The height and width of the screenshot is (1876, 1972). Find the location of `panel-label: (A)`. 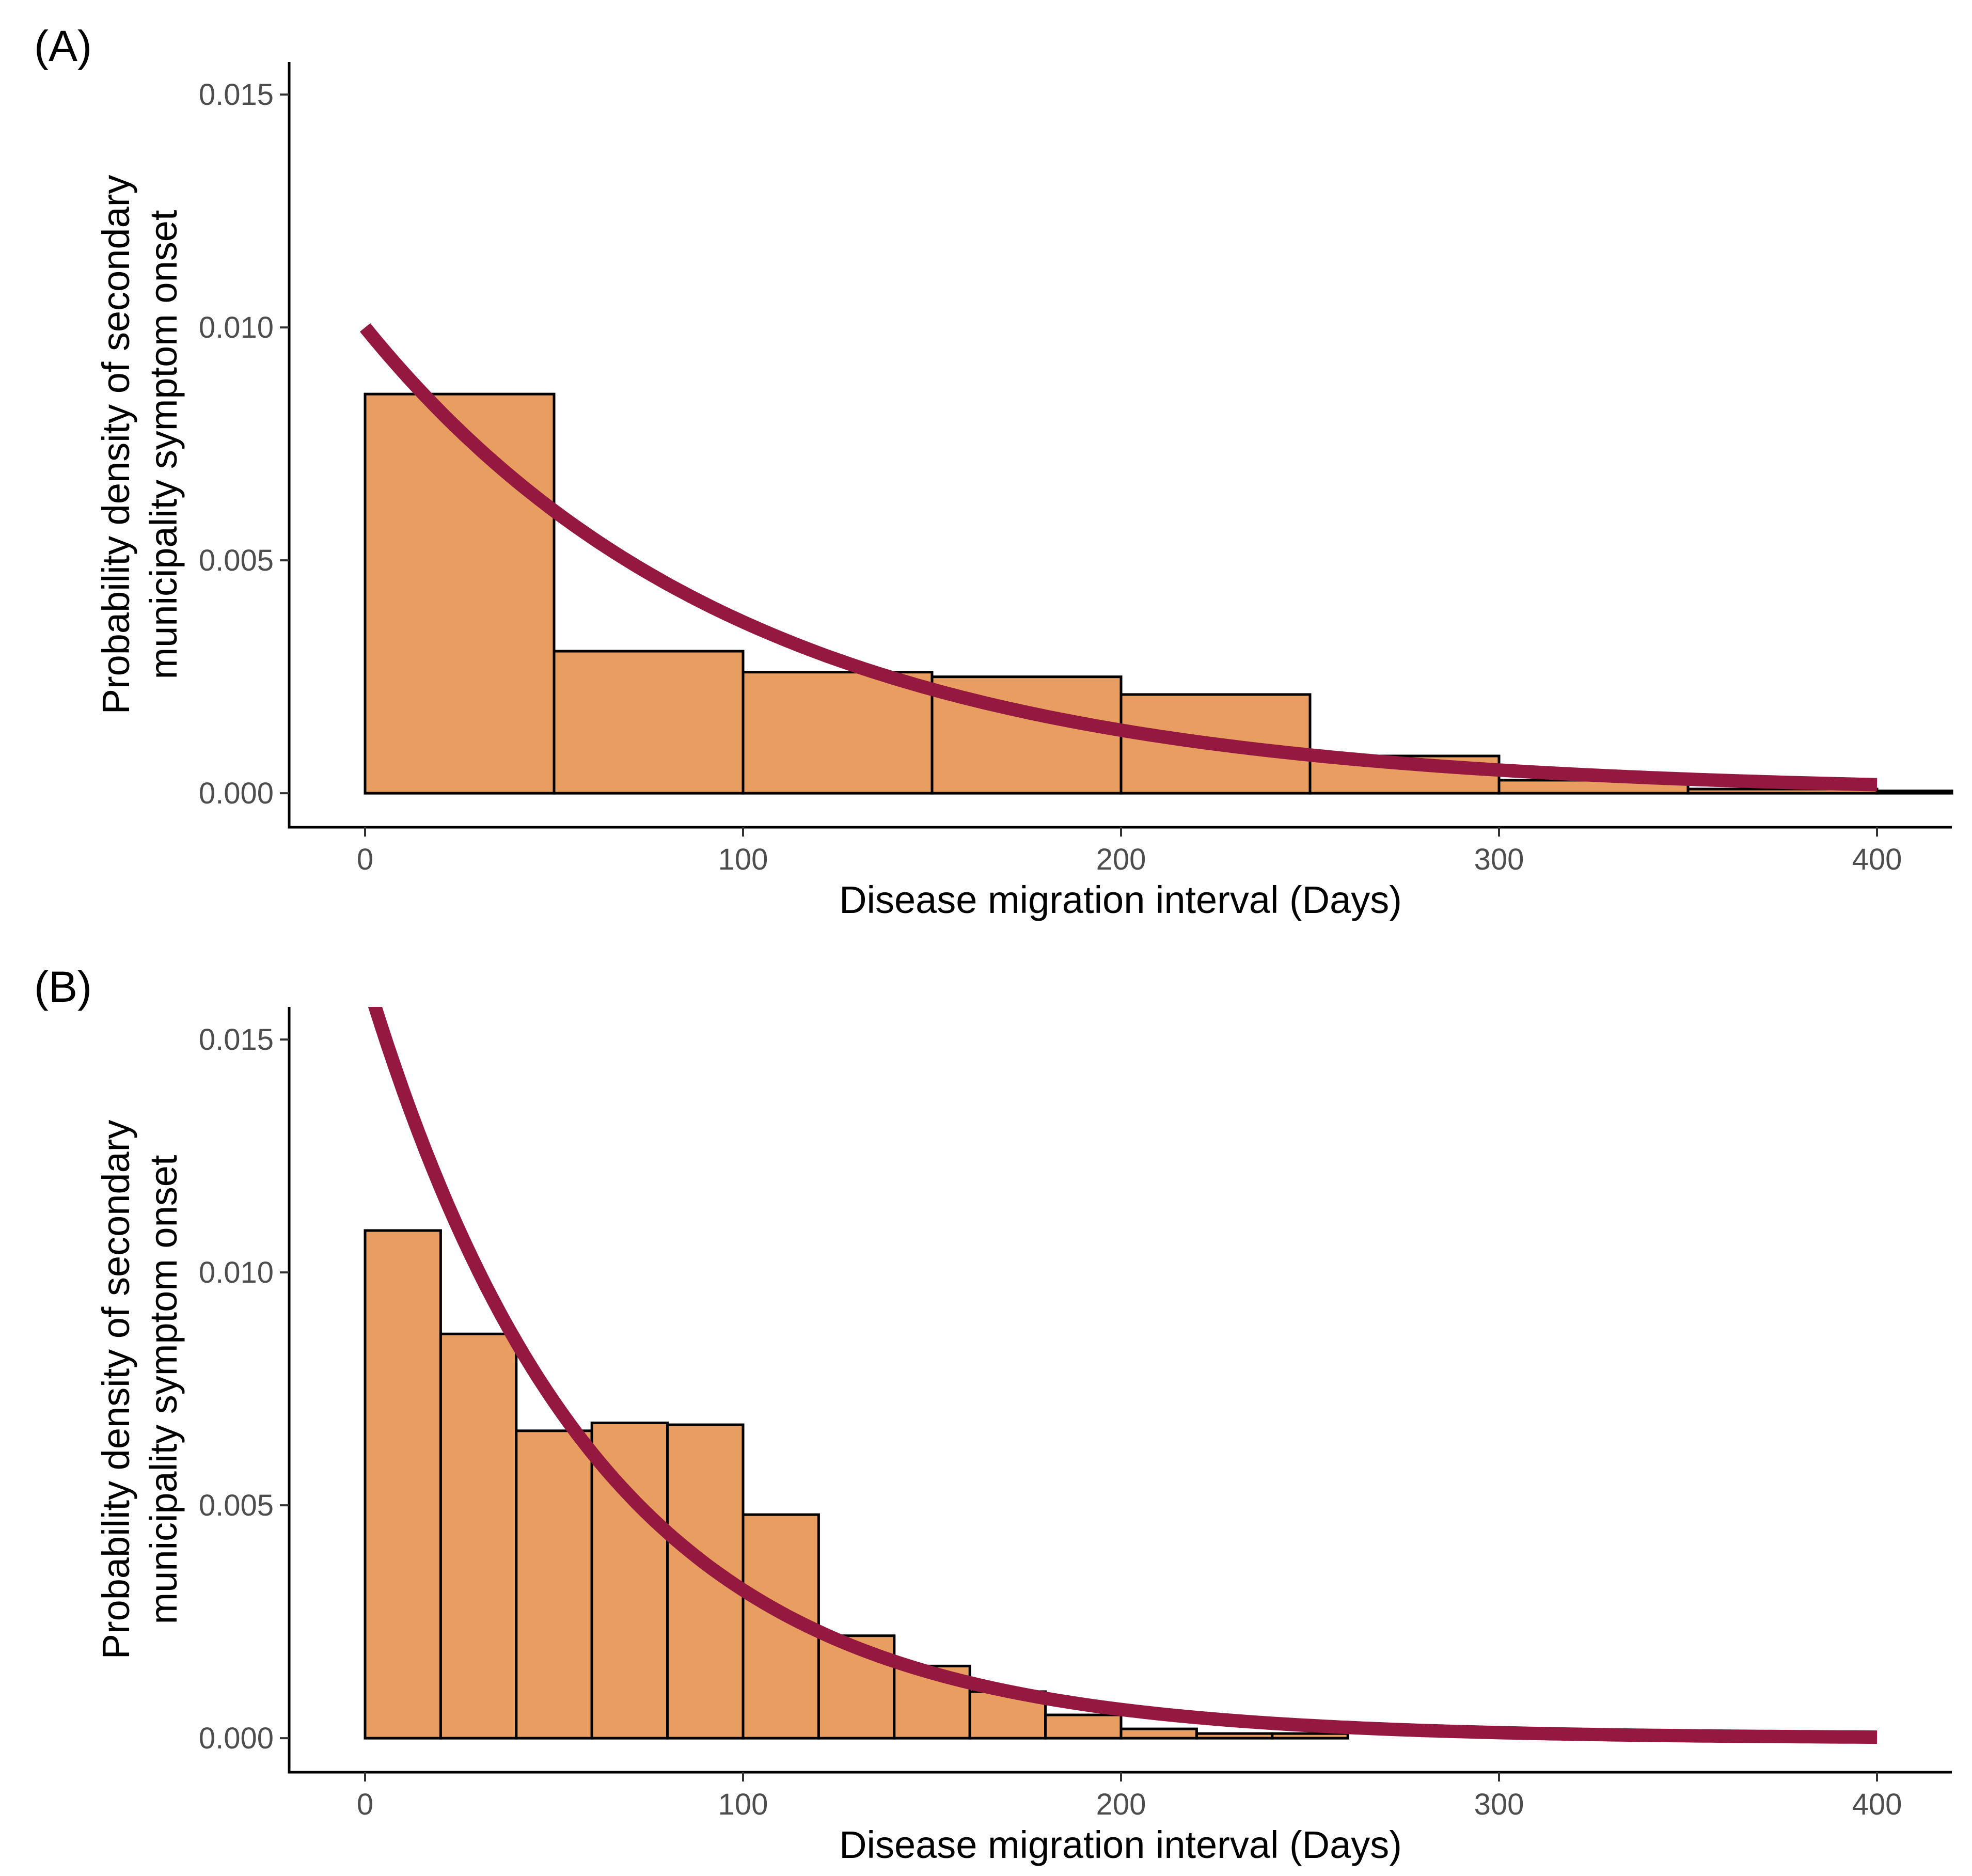

panel-label: (A) is located at coordinates (63, 46).